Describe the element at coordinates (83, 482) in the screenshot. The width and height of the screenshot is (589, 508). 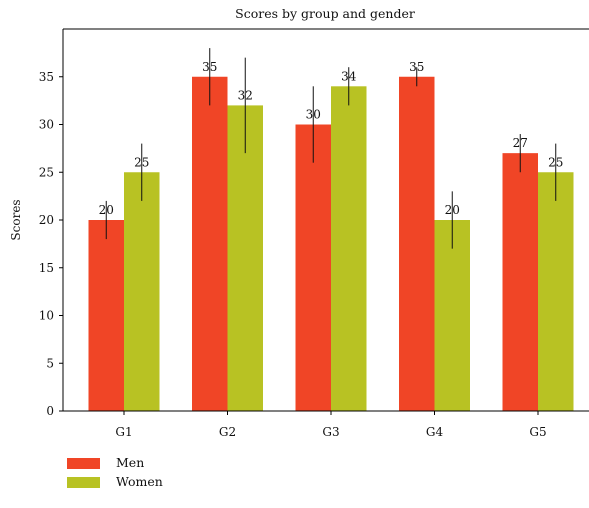
I see `legend-swatch-women` at that location.